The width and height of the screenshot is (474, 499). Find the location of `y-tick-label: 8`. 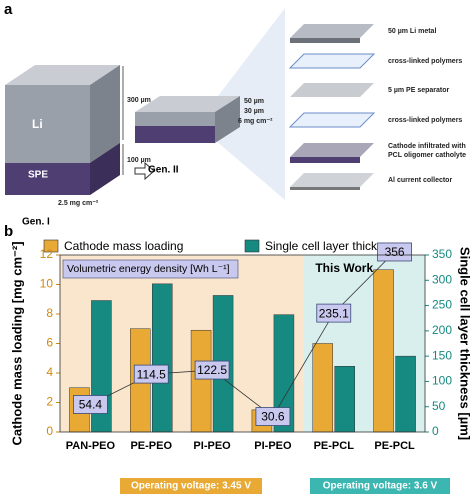

y-tick-label: 8 is located at coordinates (49, 313).